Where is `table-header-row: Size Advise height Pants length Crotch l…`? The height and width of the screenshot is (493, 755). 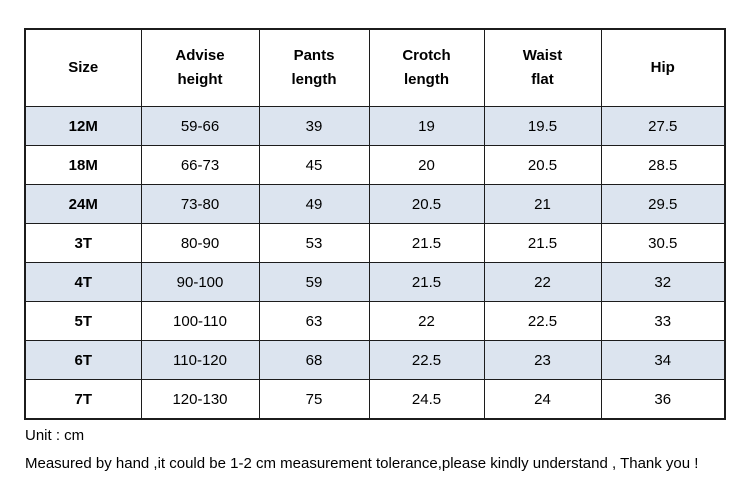 table-header-row: Size Advise height Pants length Crotch l… is located at coordinates (375, 67).